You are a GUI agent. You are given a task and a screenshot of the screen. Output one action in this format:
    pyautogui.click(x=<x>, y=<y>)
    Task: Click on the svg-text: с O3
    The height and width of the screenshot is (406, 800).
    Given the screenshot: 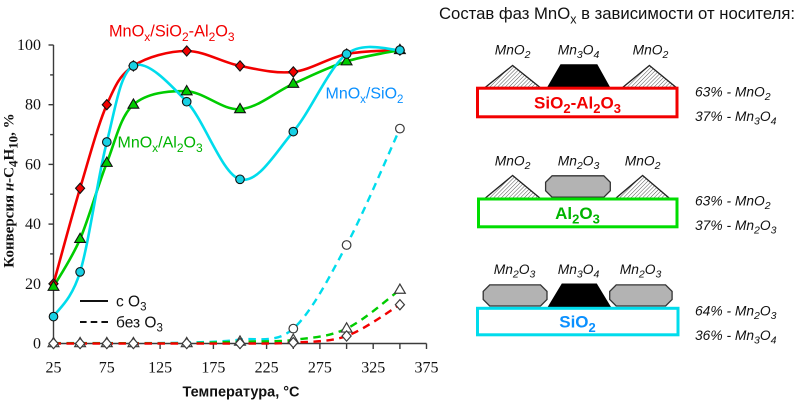 What is the action you would take?
    pyautogui.click(x=131, y=304)
    